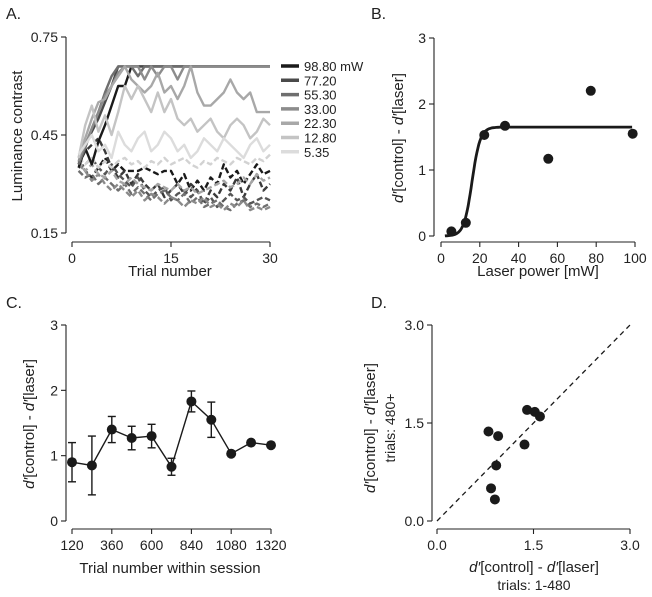 The width and height of the screenshot is (652, 597). What do you see at coordinates (320, 80) in the screenshot?
I see `legend-label: 77.20` at bounding box center [320, 80].